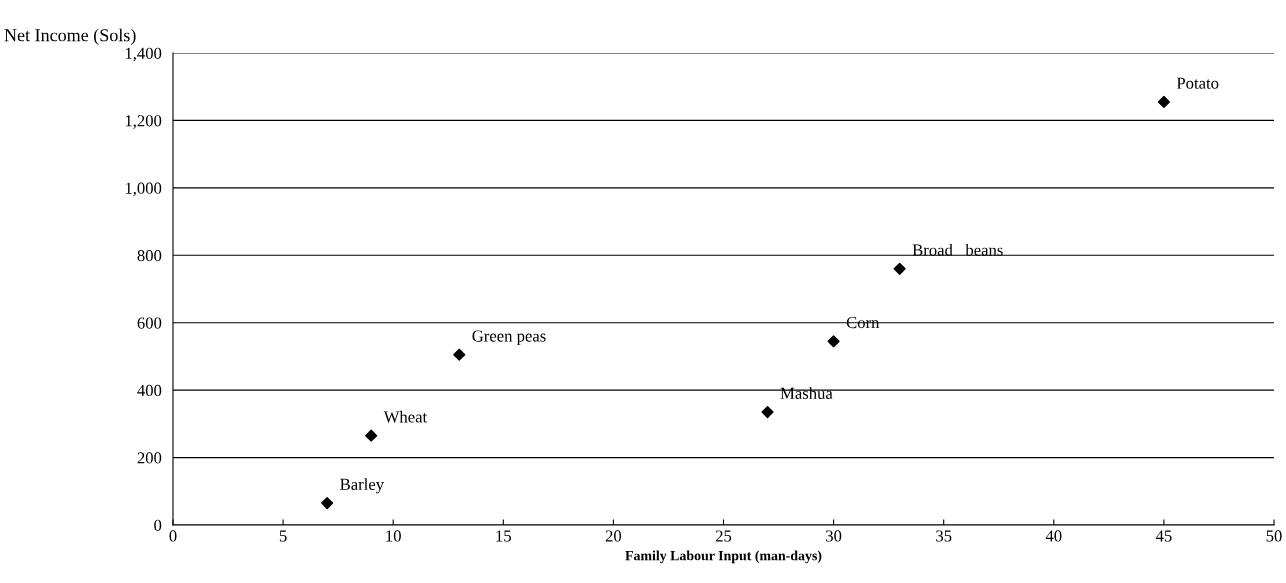 The width and height of the screenshot is (1286, 583). Describe the element at coordinates (613, 536) in the screenshot. I see `x-tick-label: 20` at that location.